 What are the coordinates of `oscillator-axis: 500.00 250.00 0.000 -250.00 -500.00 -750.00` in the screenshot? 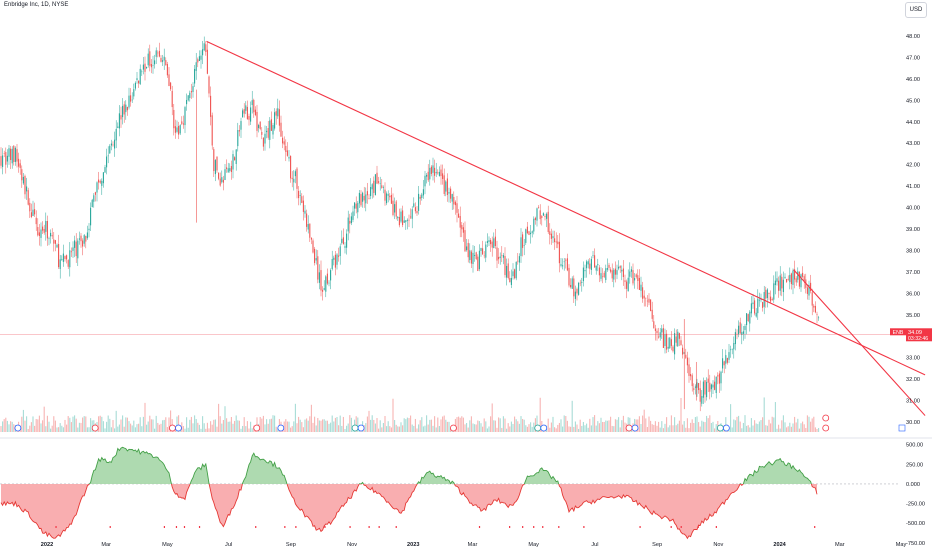 It's located at (915, 495).